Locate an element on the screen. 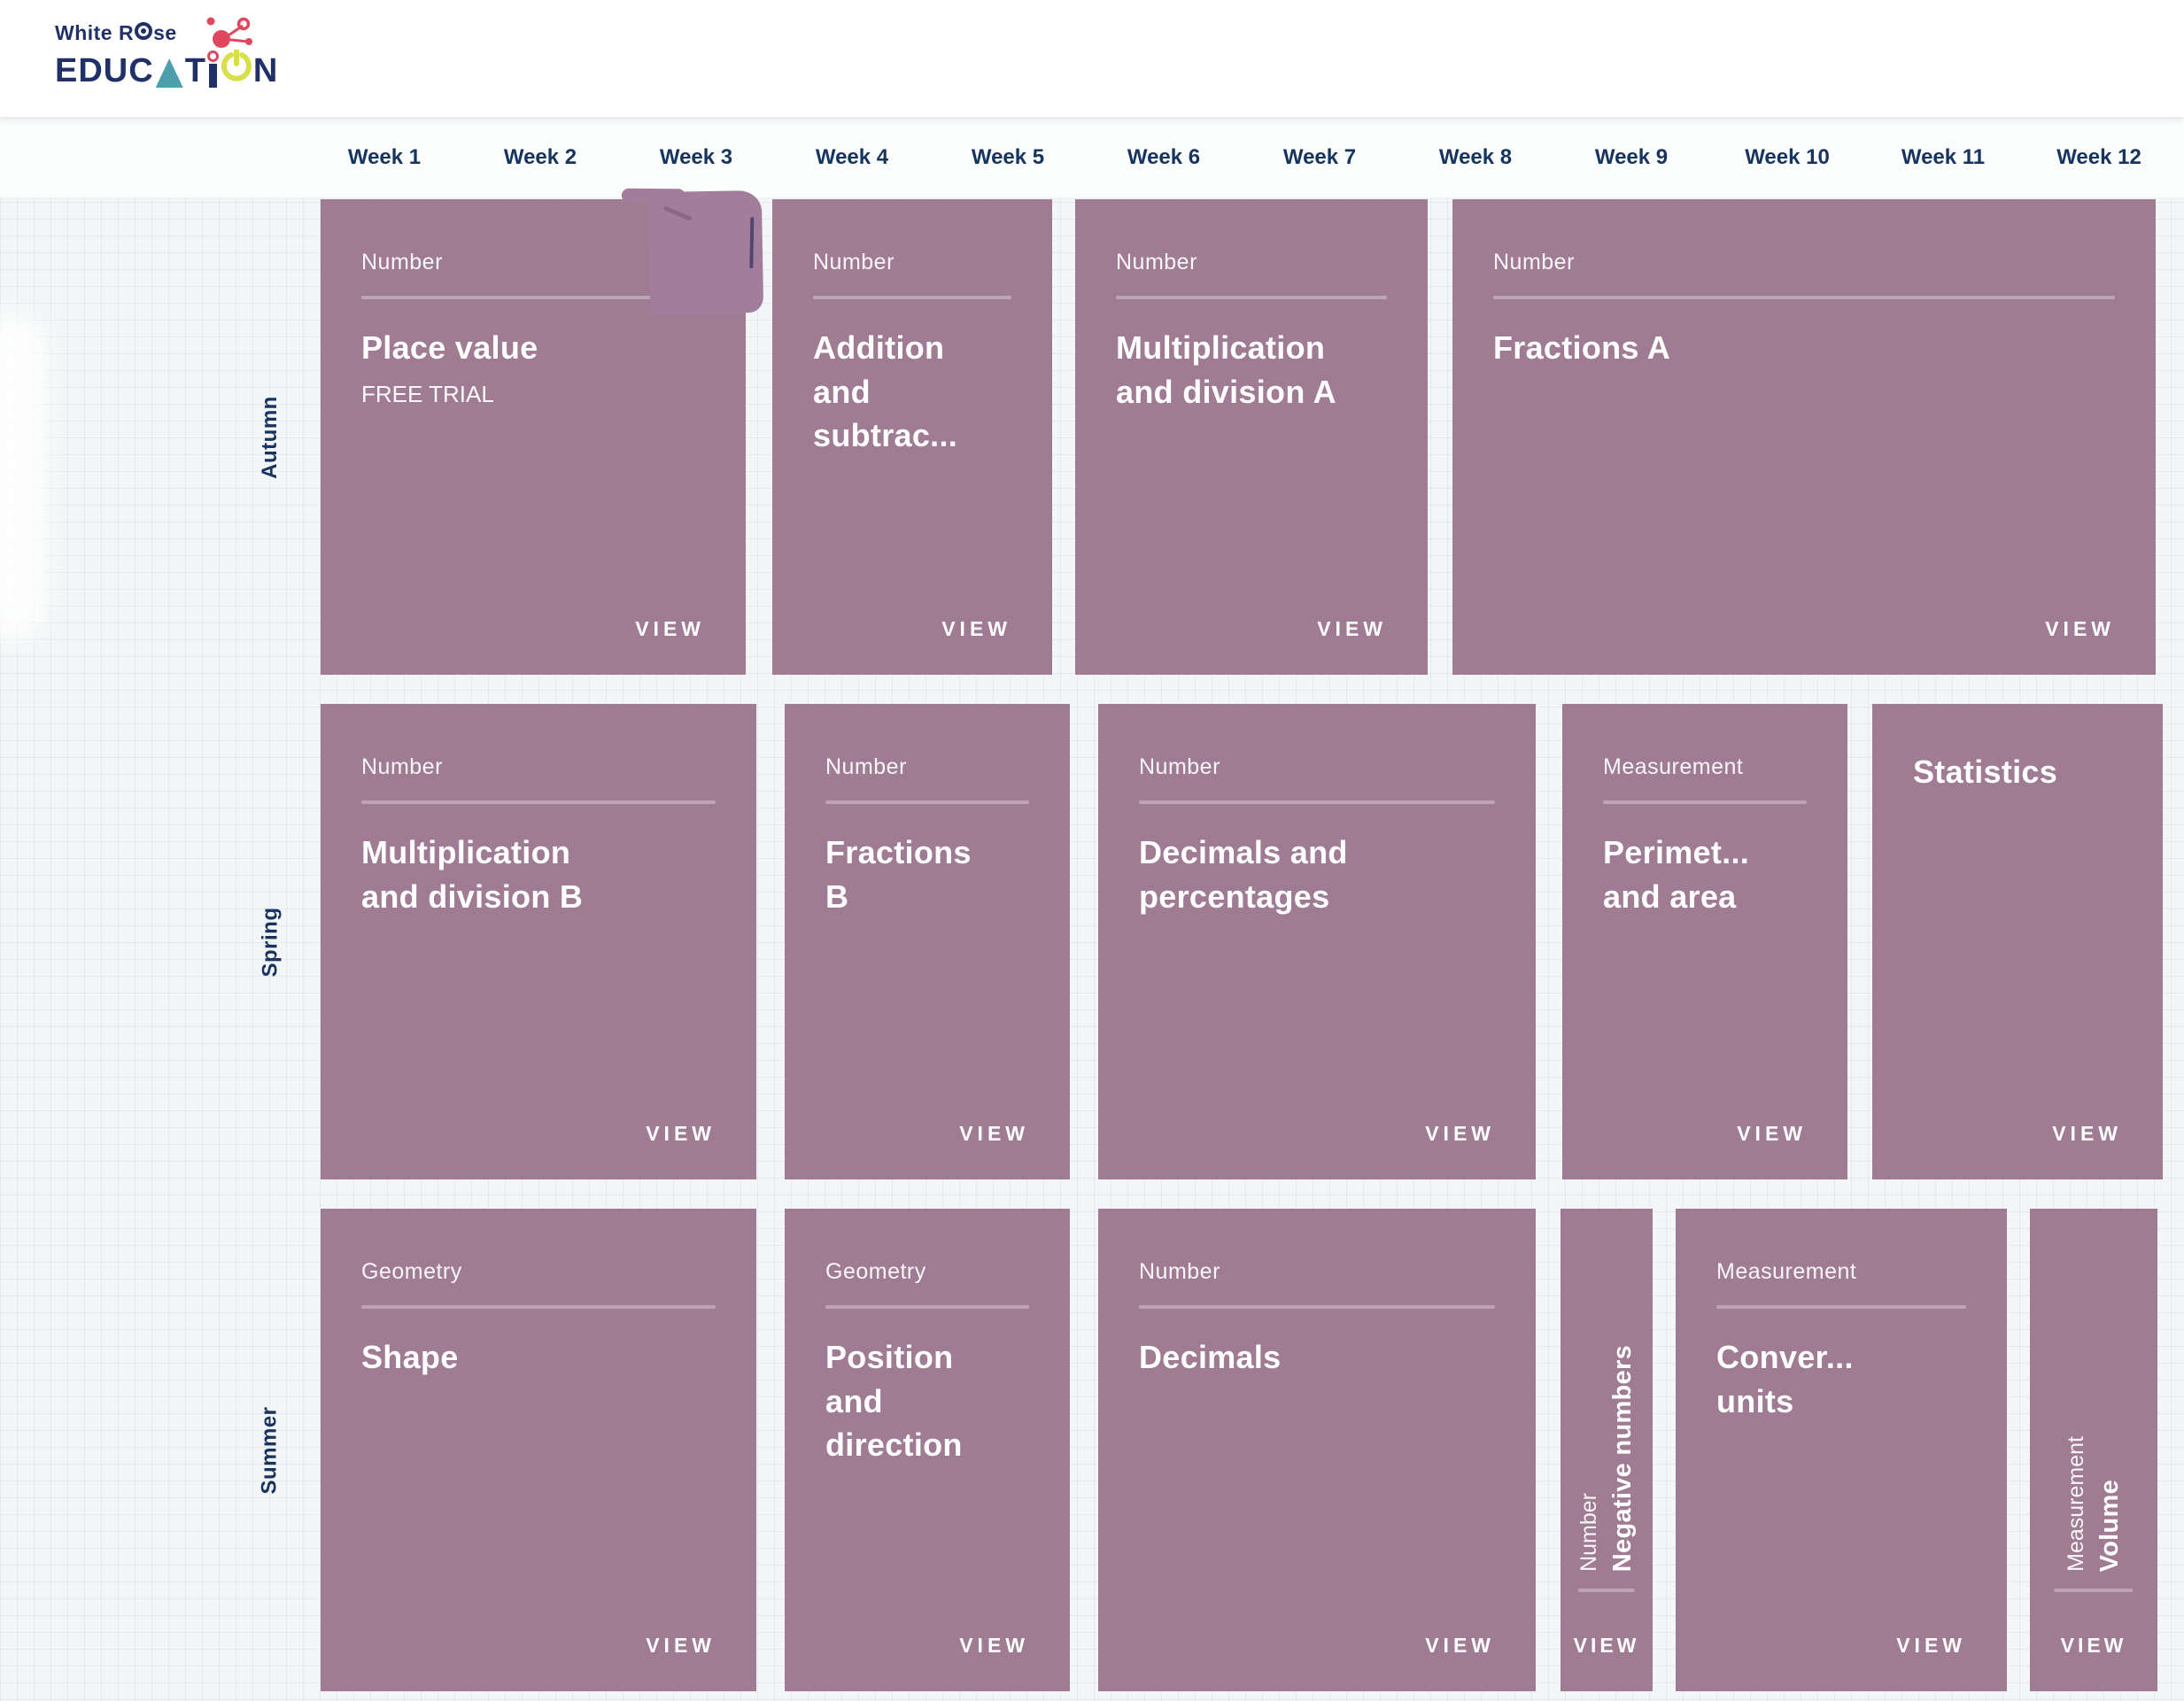 The image size is (2184, 1701). annotation-streak is located at coordinates (677, 213).